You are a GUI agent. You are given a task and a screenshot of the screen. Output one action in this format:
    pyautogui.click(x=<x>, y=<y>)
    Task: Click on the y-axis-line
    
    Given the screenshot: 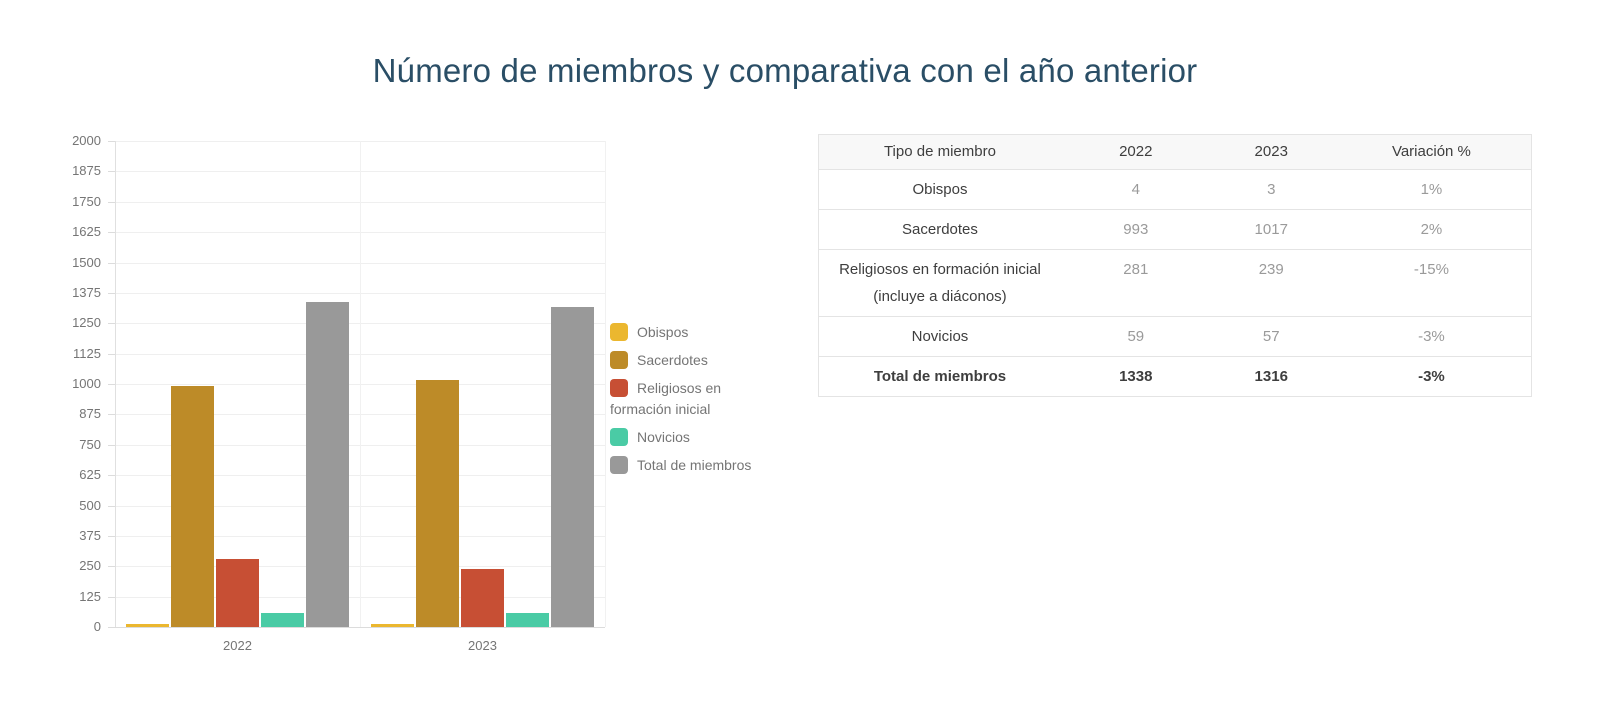 What is the action you would take?
    pyautogui.click(x=115, y=384)
    